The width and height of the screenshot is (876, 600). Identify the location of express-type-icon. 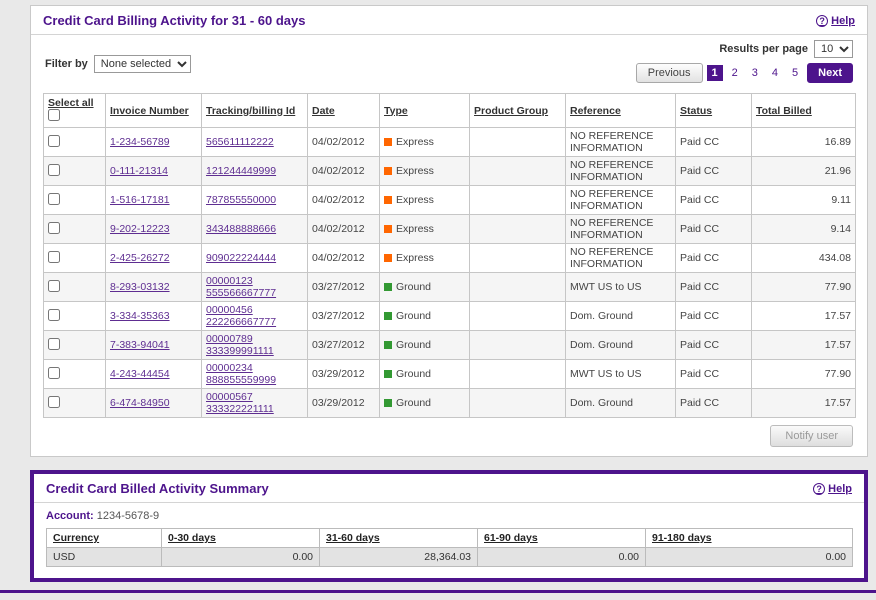
(388, 229).